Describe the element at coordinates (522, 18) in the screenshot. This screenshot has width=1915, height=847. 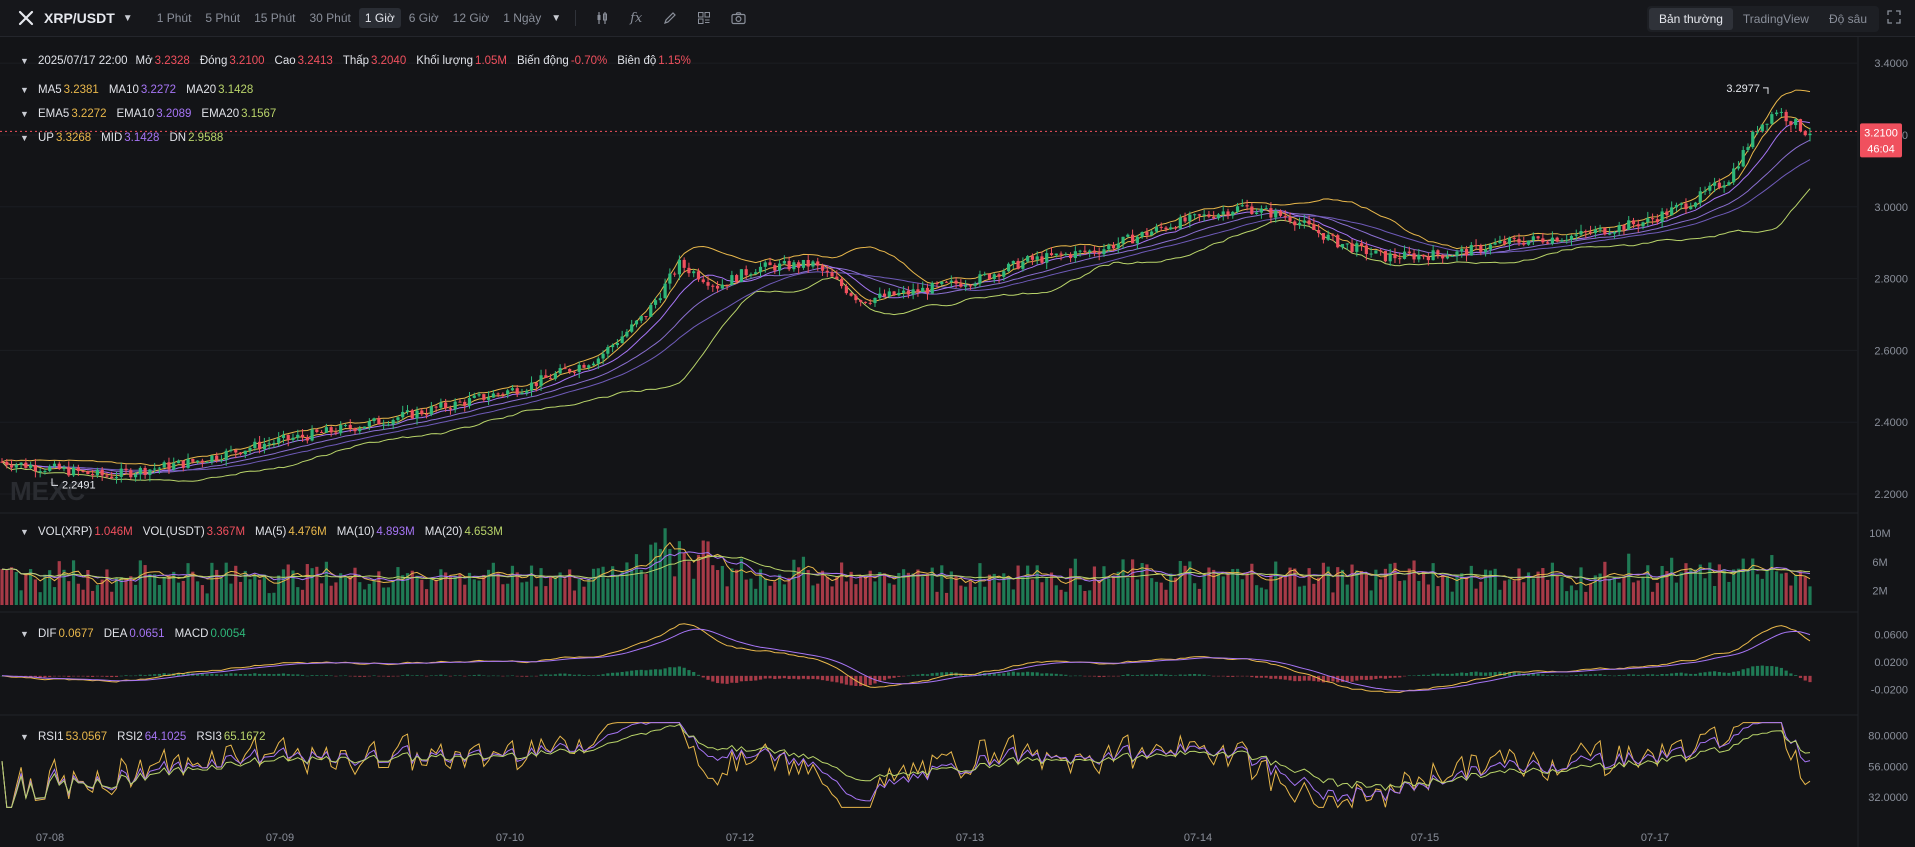
I see `timeframe-7: 1 Ngày` at that location.